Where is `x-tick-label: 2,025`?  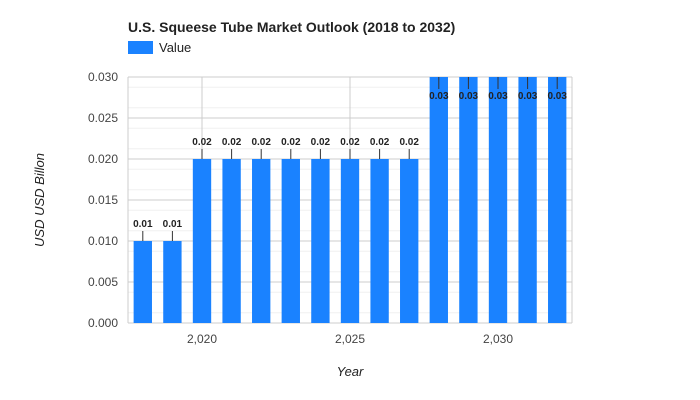
x-tick-label: 2,025 is located at coordinates (350, 339).